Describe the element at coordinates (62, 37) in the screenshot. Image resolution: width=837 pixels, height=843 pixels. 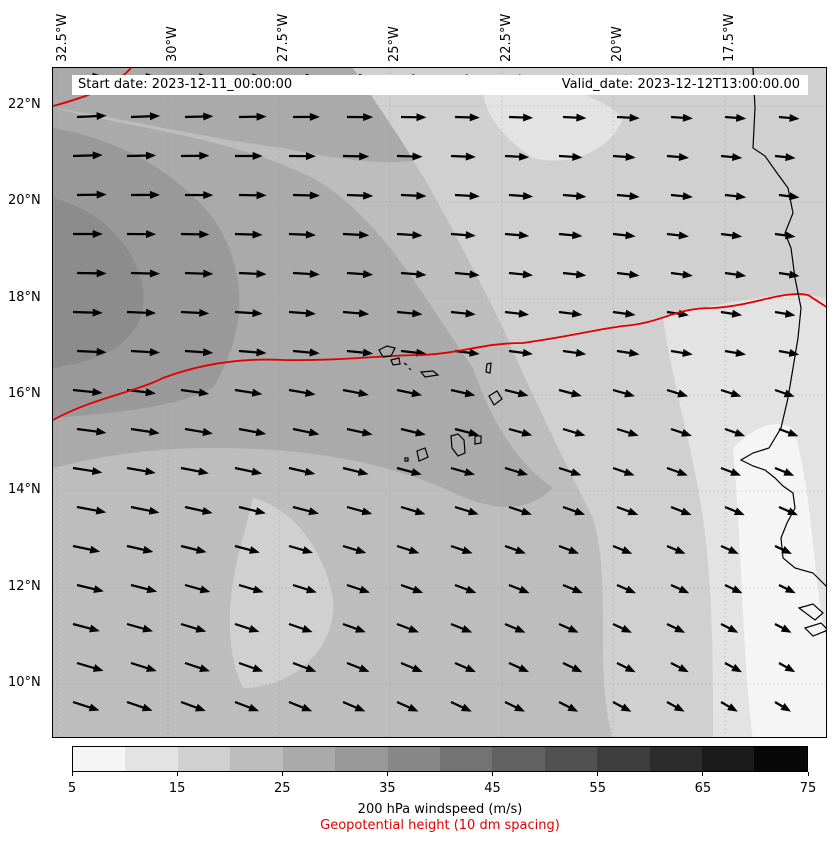
I see `lon-label-32-5w: 32.5°W` at that location.